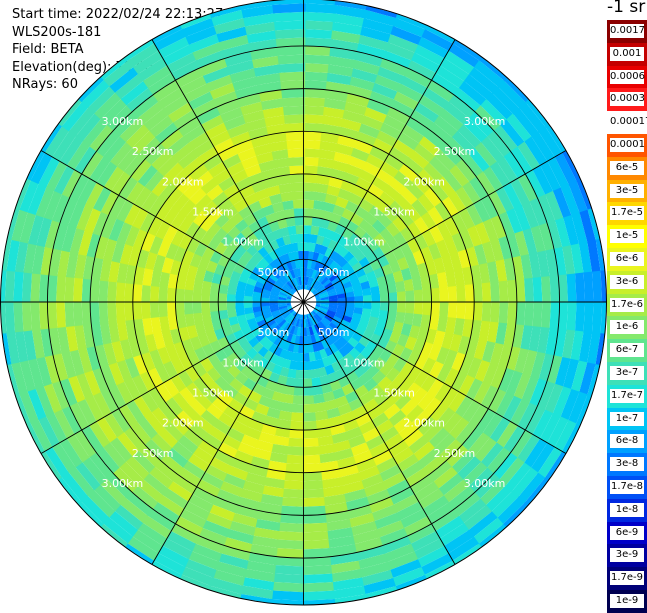 This screenshot has width=647, height=613. I want to click on azimuth-spoke, so click(379, 433).